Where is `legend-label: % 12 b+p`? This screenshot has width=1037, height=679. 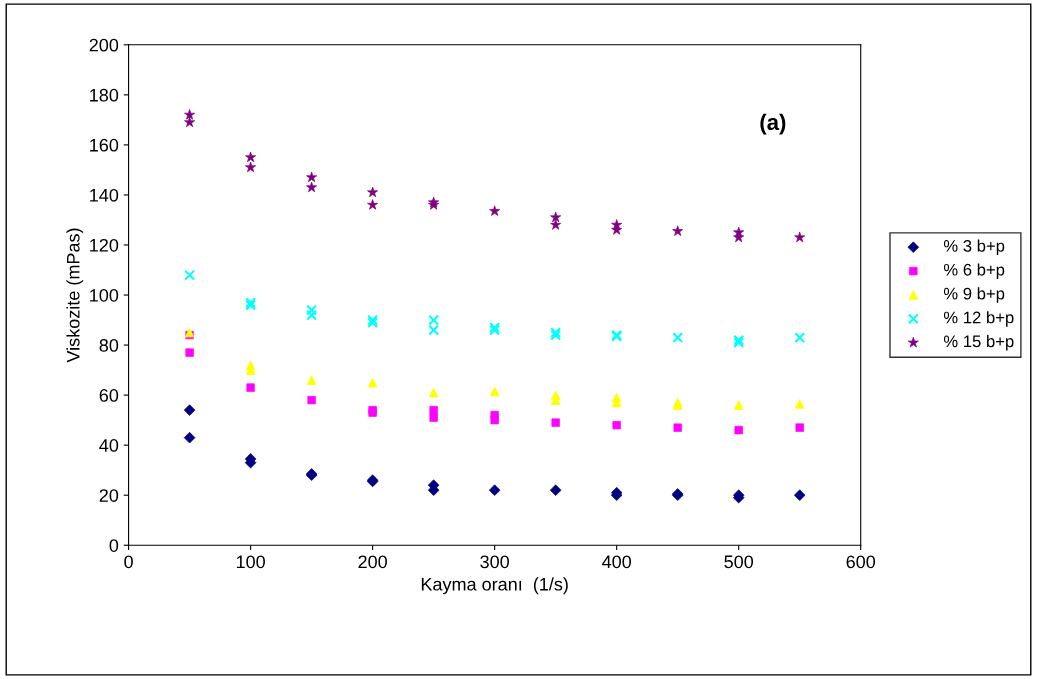
legend-label: % 12 b+p is located at coordinates (978, 319).